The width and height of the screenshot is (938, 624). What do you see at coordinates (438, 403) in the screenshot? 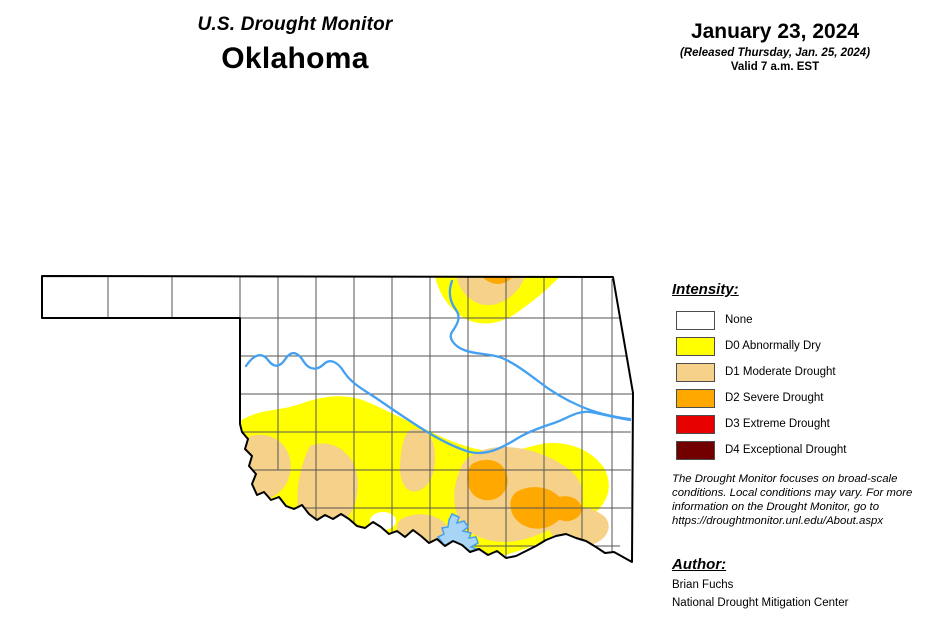
I see `river-cimarron-canadian` at bounding box center [438, 403].